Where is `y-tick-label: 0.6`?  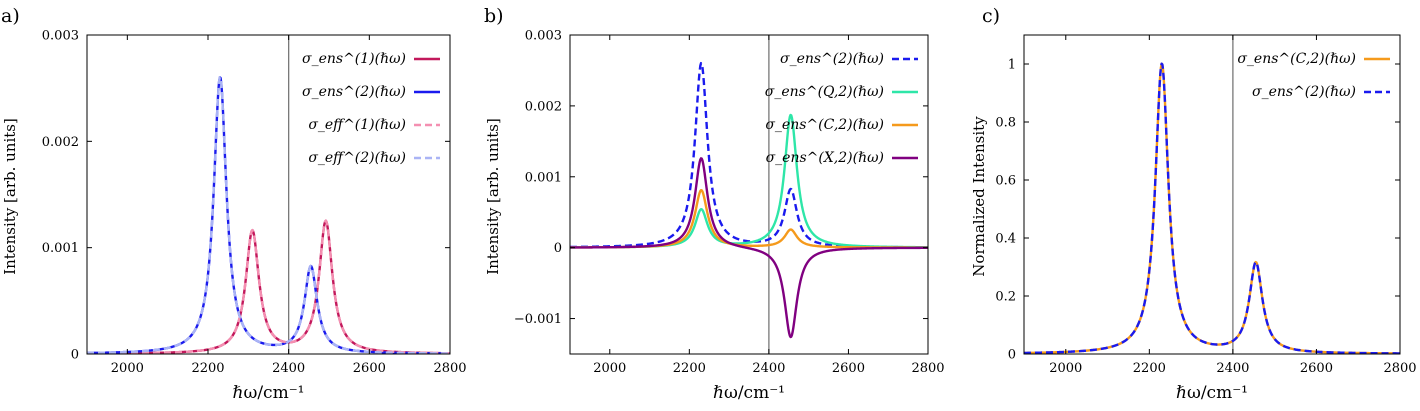
y-tick-label: 0.6 is located at coordinates (1005, 181).